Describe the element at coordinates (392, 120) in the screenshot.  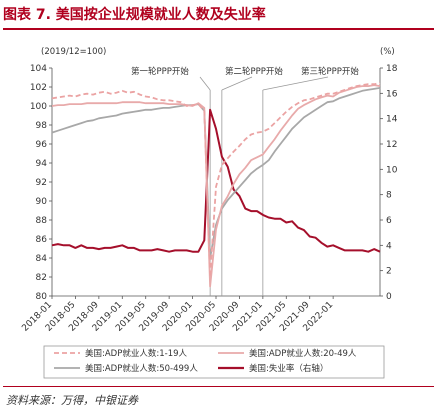
I see `right-y-tick-label: 14` at that location.